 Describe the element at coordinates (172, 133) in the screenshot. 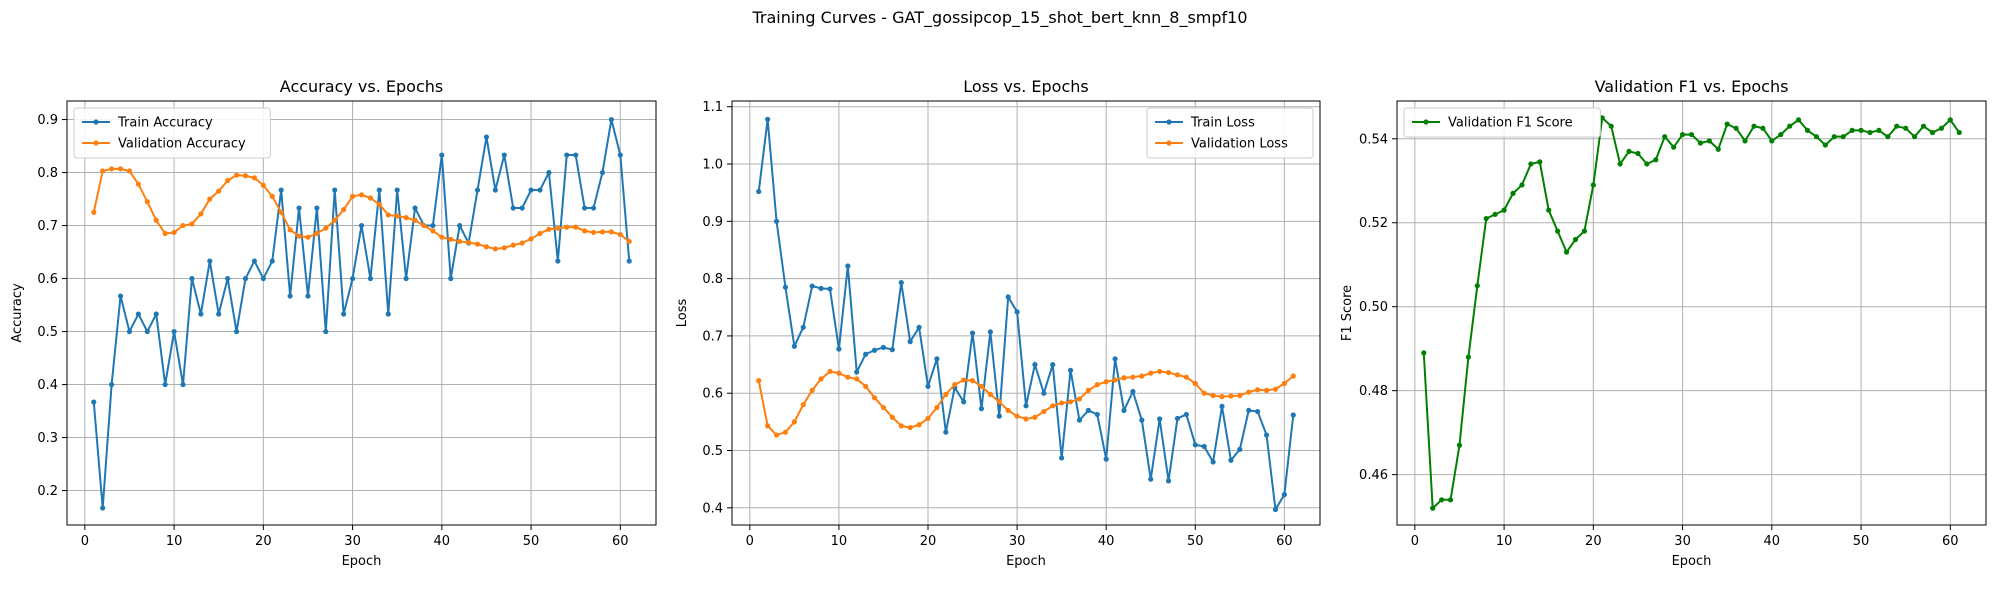

I see `legend: Train Accuracy Validation Accuracy` at that location.